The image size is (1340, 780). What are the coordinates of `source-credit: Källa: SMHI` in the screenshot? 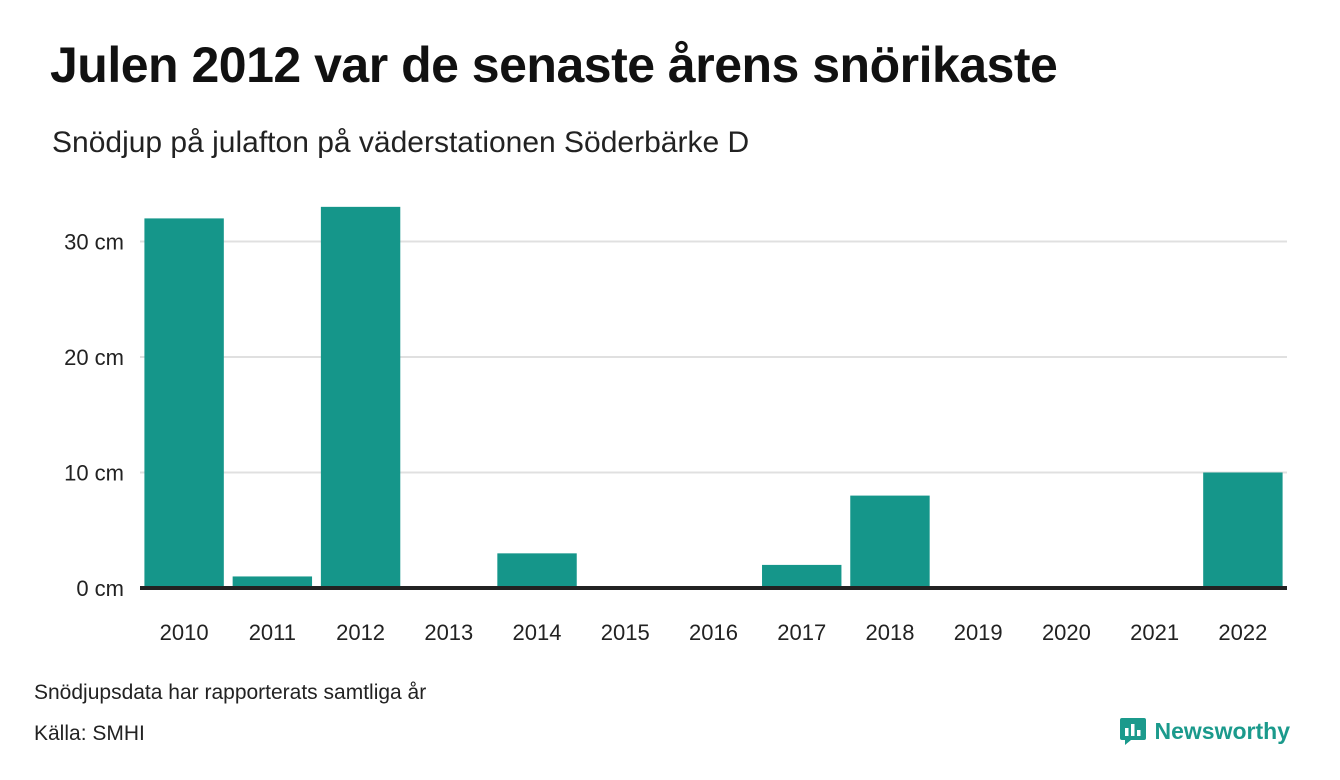 It's located at (89, 733).